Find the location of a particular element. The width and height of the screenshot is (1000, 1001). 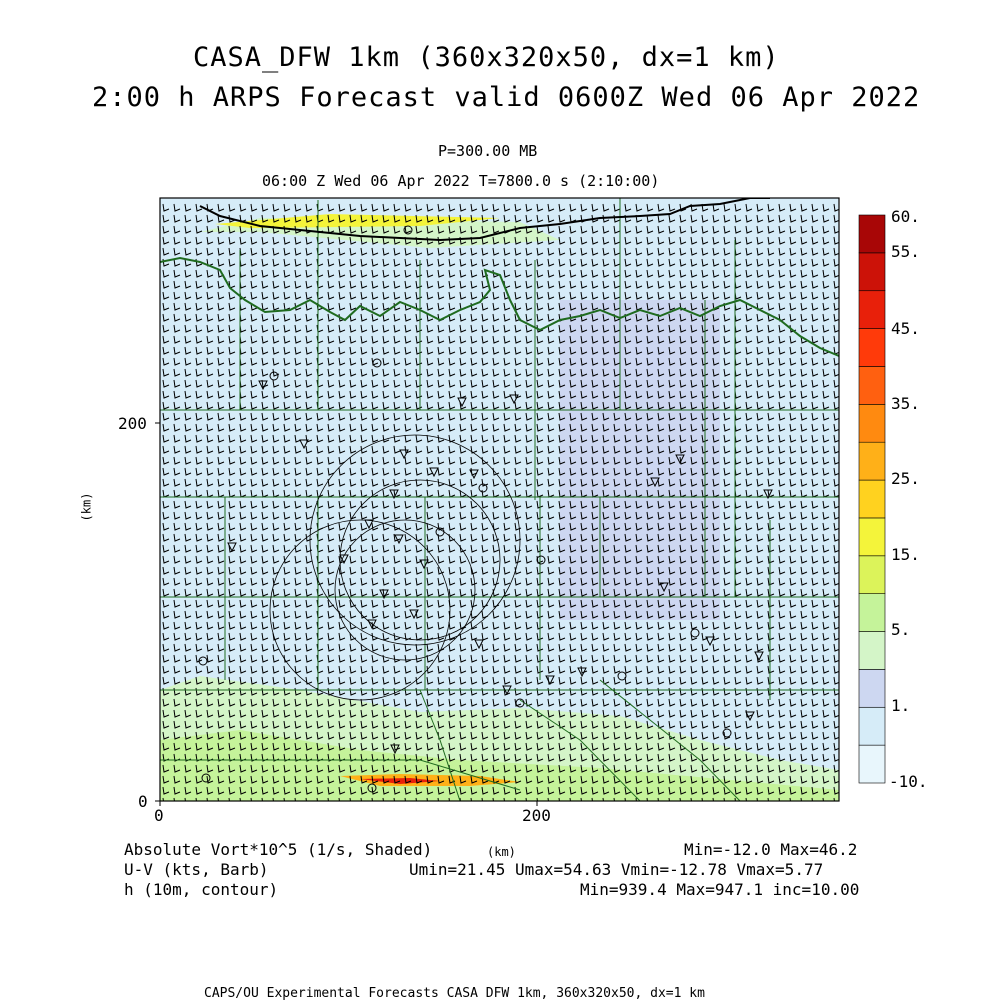

colorbar-label: 25. is located at coordinates (905, 478).